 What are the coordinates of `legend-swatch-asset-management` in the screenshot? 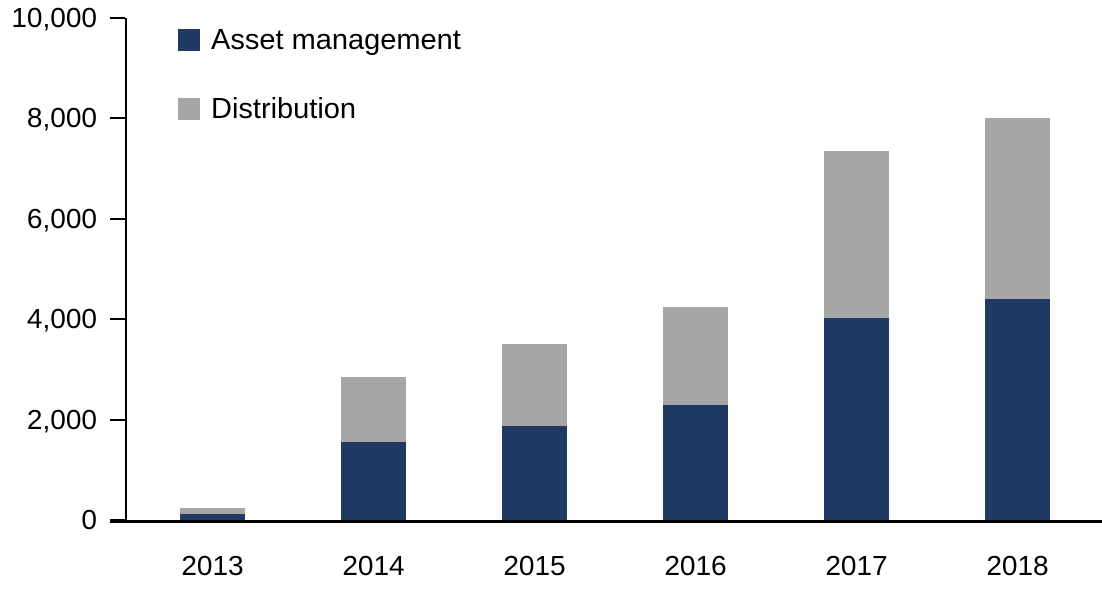 It's located at (189, 40).